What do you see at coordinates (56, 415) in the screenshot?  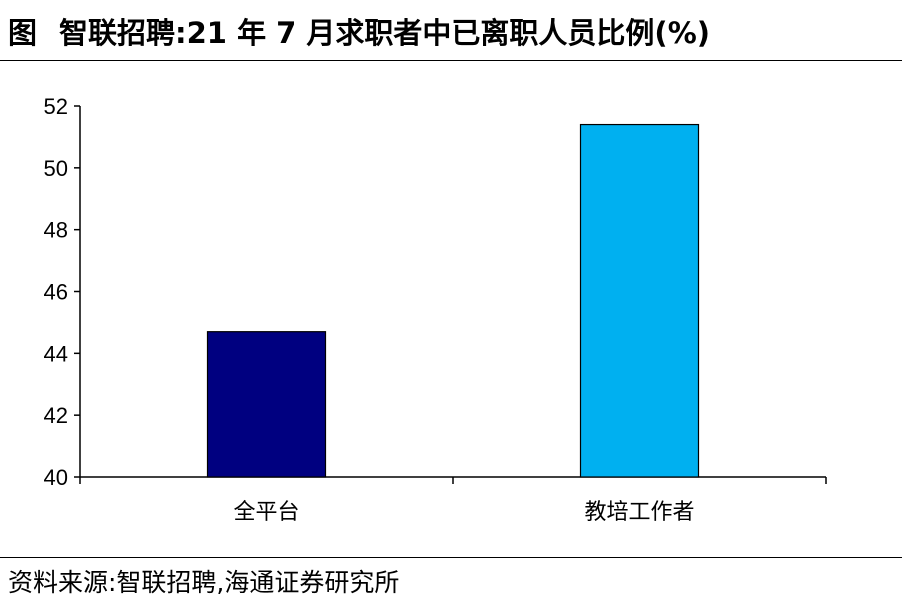 I see `y-tick-label: 42` at bounding box center [56, 415].